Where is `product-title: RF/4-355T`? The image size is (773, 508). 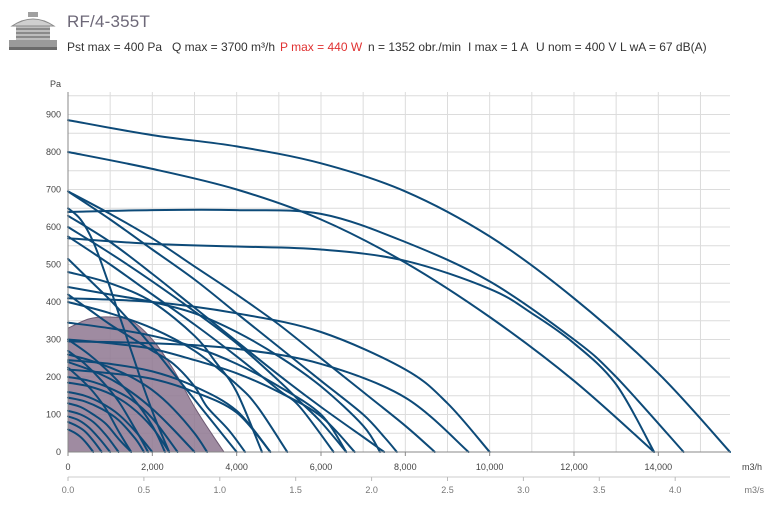 product-title: RF/4-355T is located at coordinates (109, 21).